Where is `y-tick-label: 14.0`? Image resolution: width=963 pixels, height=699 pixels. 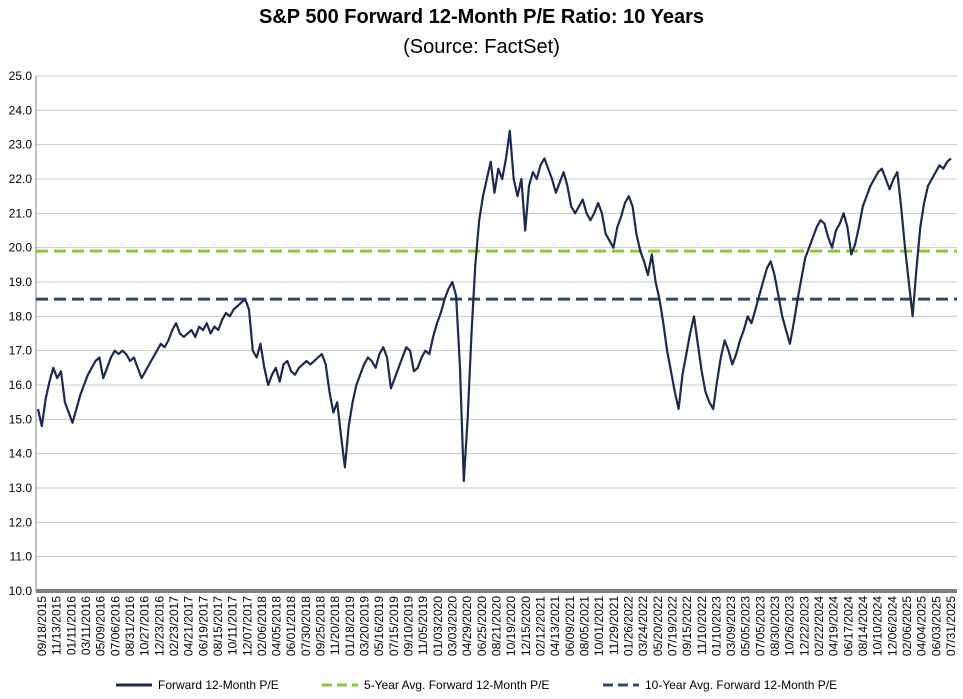 y-tick-label: 14.0 is located at coordinates (21, 454).